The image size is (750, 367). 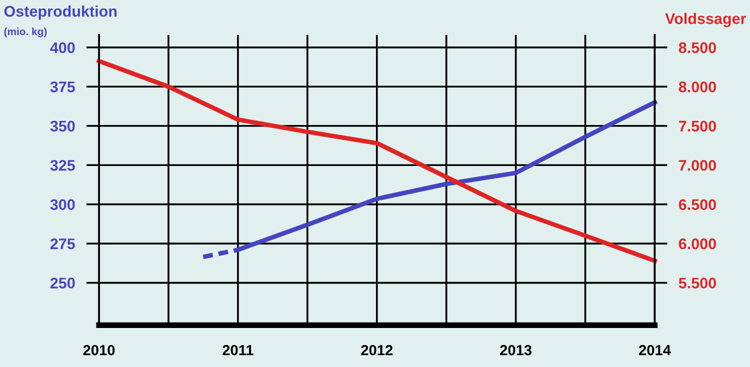 I want to click on y-tick-label: 300, so click(x=62, y=204).